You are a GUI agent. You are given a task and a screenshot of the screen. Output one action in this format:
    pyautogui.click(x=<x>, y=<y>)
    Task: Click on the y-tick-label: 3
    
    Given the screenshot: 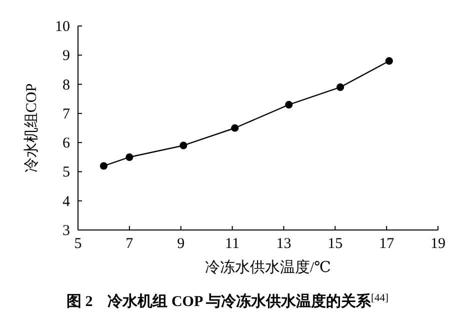 What is the action you would take?
    pyautogui.click(x=66, y=231)
    